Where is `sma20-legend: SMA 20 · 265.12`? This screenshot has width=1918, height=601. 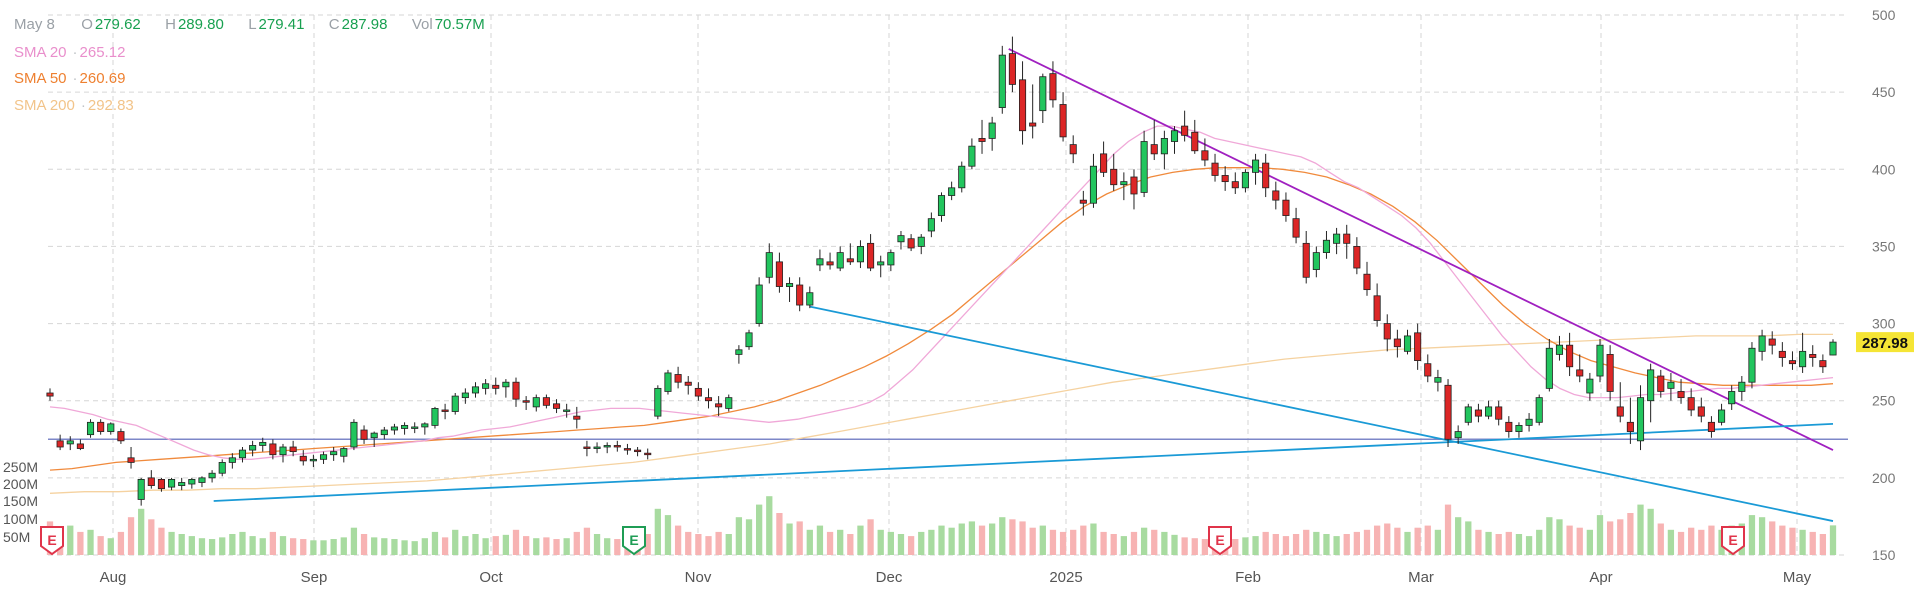
sma20-legend: SMA 20 · 265.12 is located at coordinates (70, 52).